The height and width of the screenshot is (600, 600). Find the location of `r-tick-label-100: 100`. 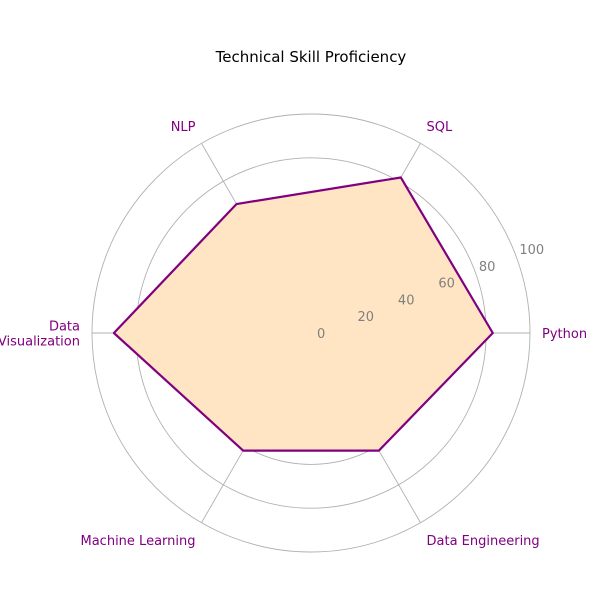

r-tick-label-100: 100 is located at coordinates (531, 250).